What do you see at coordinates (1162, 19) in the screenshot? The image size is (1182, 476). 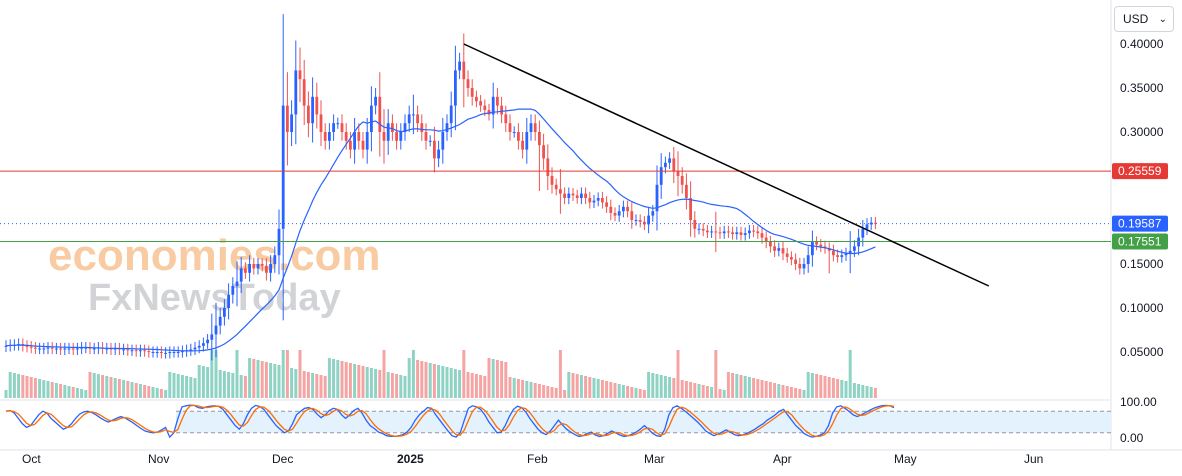 I see `chevron-down-icon: ⌄` at bounding box center [1162, 19].